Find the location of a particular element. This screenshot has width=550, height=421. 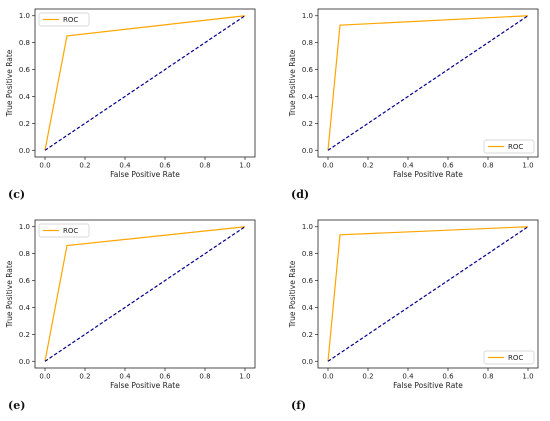

panel-label: (c) is located at coordinates (16, 194).